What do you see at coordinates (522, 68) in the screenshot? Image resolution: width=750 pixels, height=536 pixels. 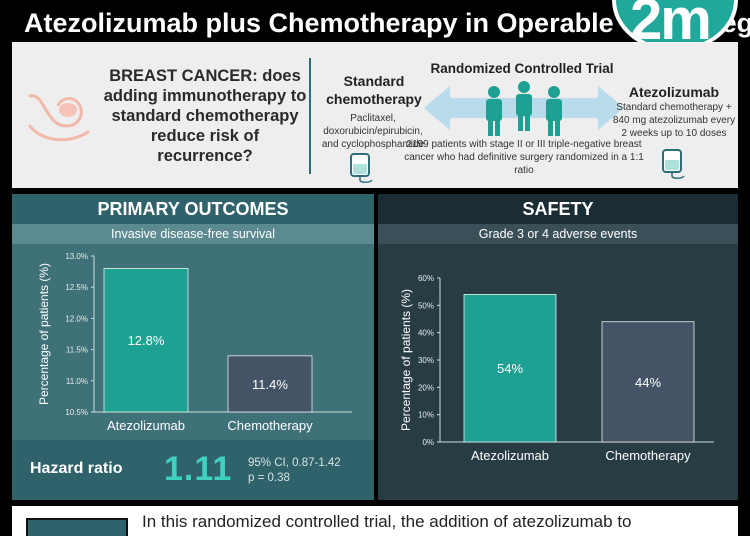 I see `rct-title: Randomized Controlled Trial` at bounding box center [522, 68].